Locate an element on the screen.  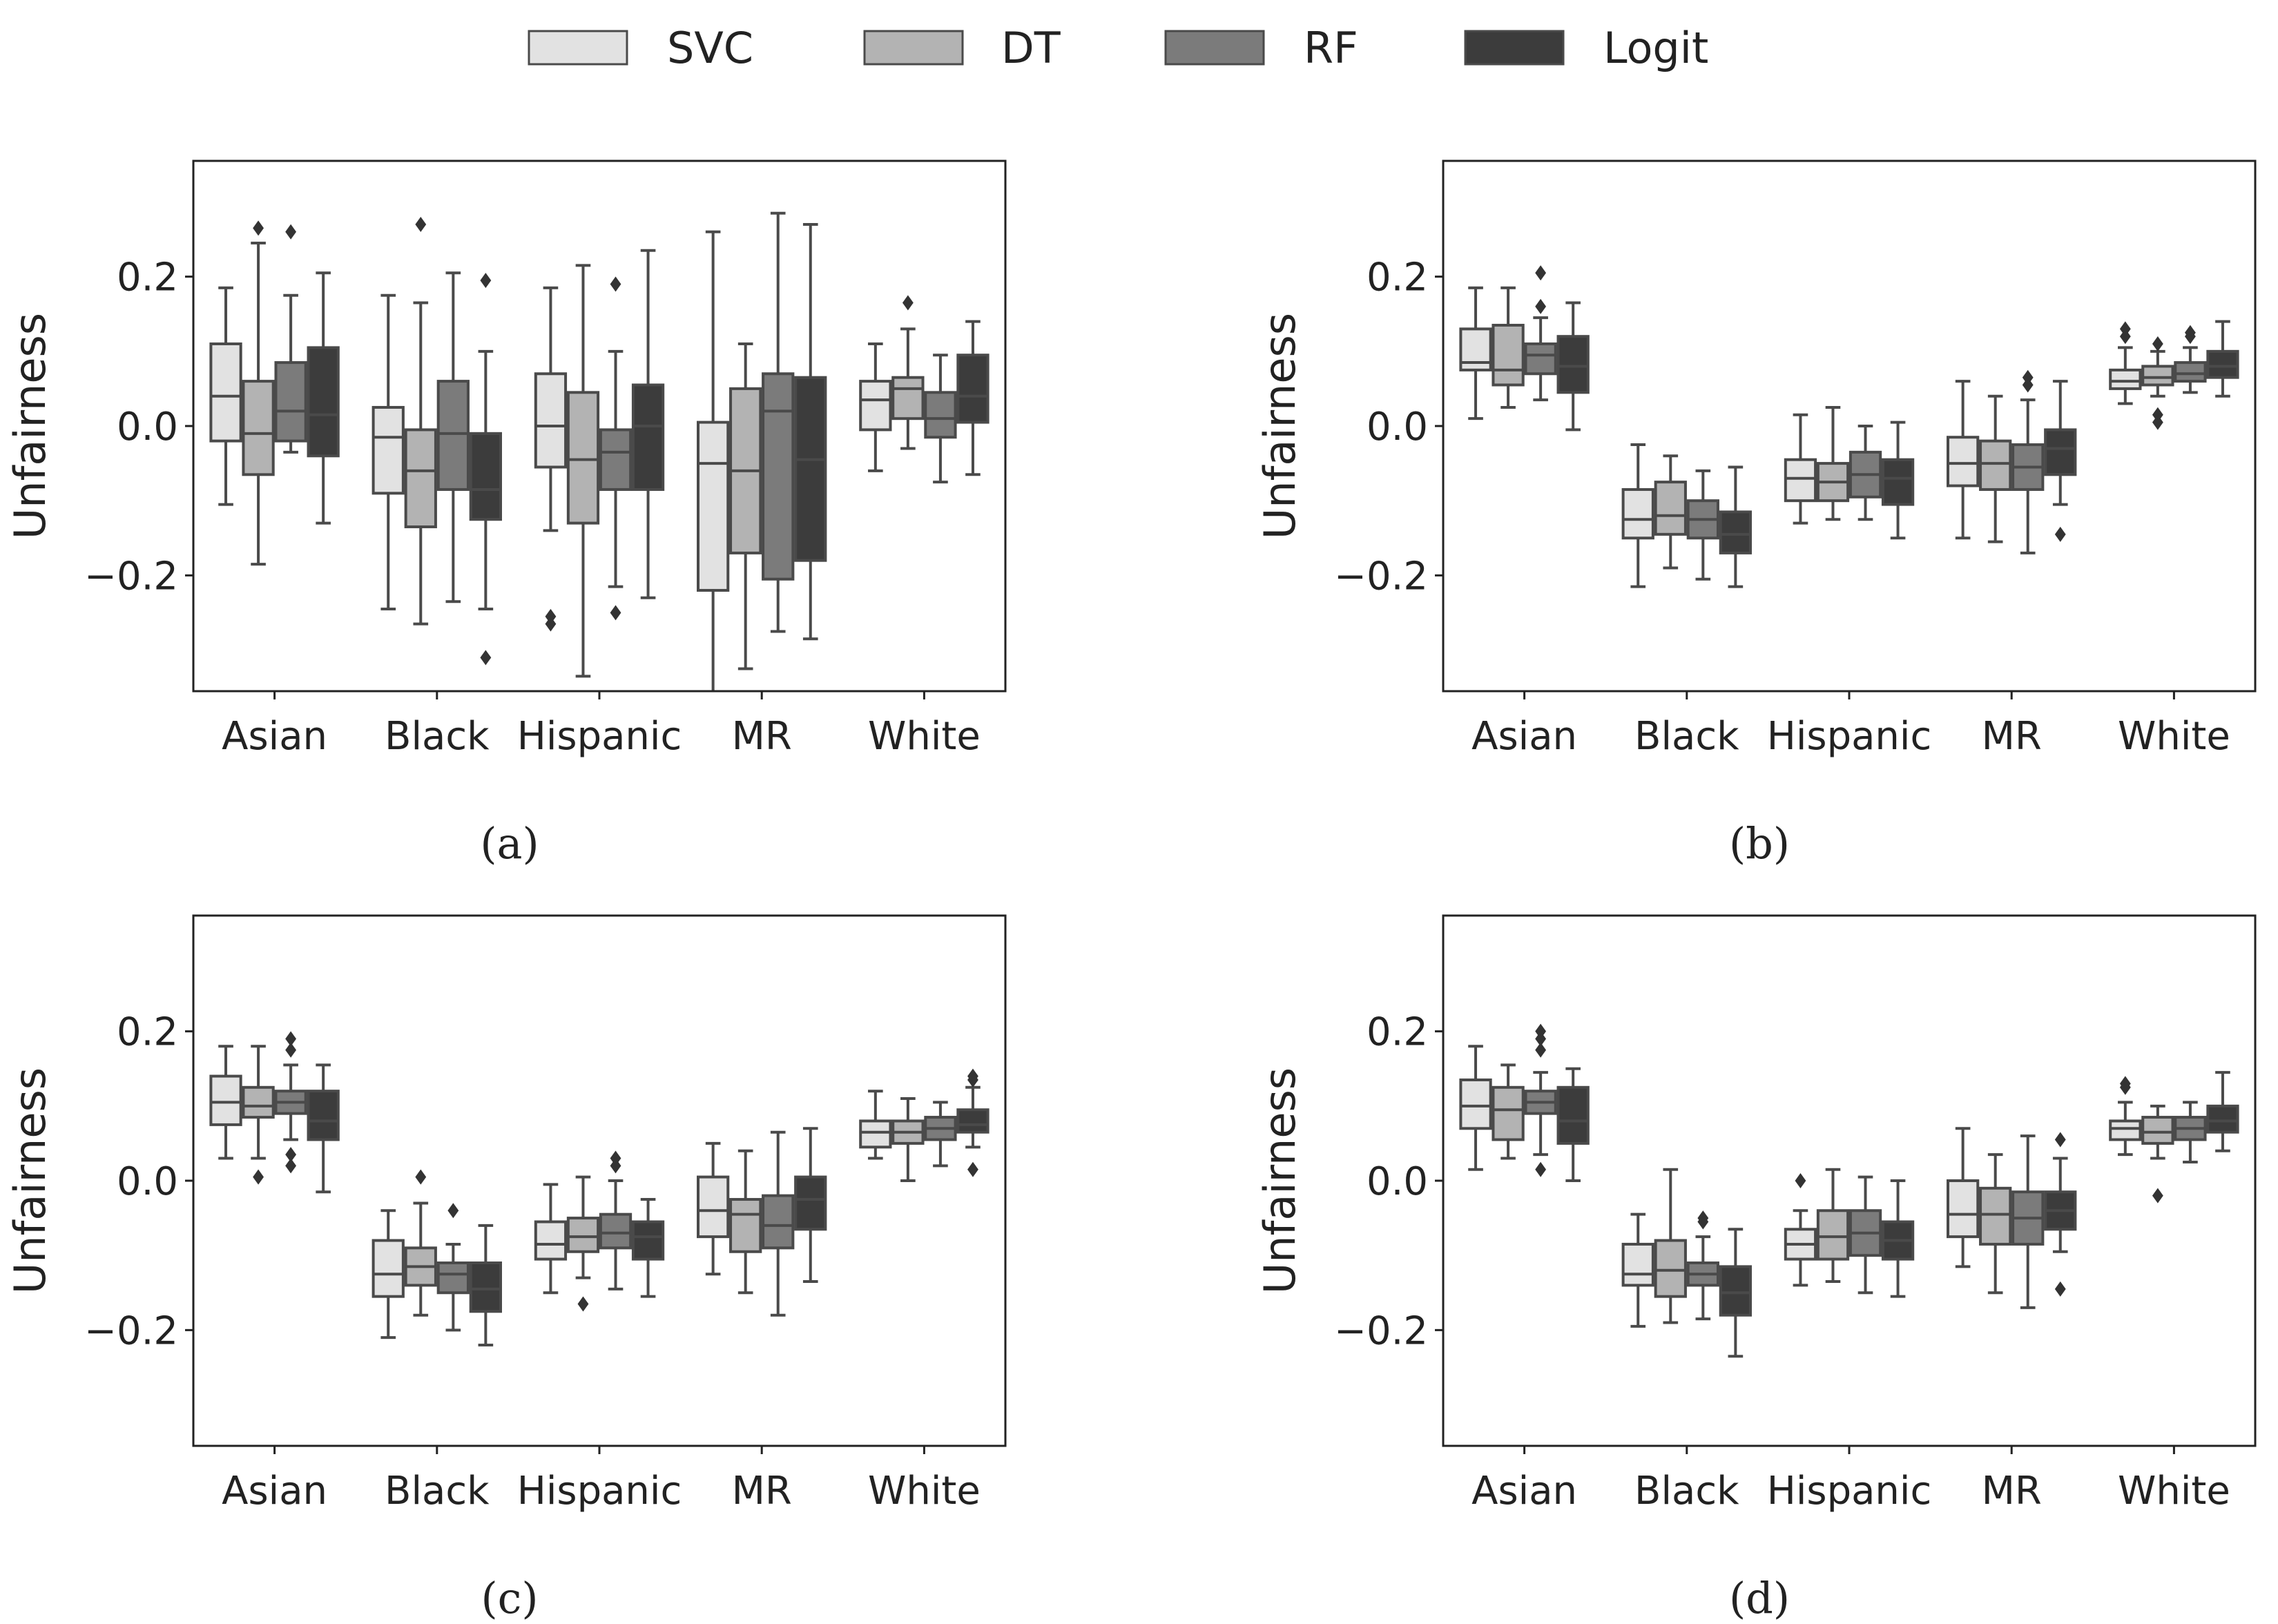
legend-swatch-dt is located at coordinates (913, 48).